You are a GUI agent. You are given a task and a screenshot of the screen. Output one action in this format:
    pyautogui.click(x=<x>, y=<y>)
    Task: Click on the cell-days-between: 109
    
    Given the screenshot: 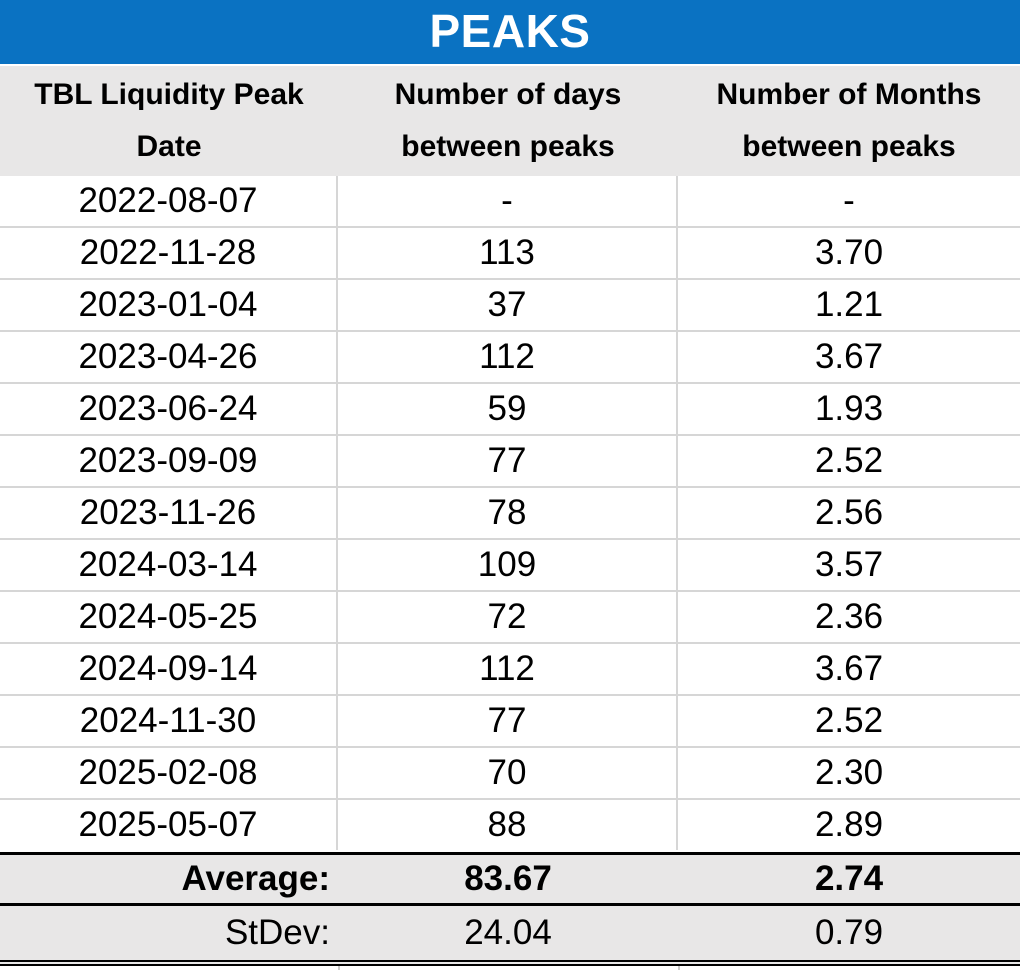 What is the action you would take?
    pyautogui.click(x=508, y=565)
    